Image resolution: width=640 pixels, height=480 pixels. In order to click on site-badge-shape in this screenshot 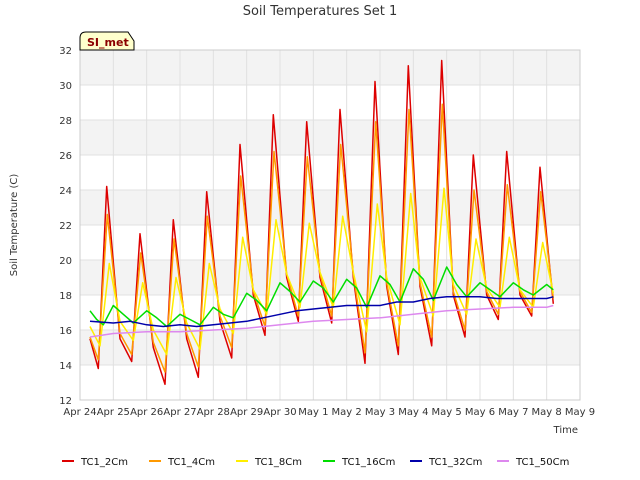, I will do `click(107, 41)`.